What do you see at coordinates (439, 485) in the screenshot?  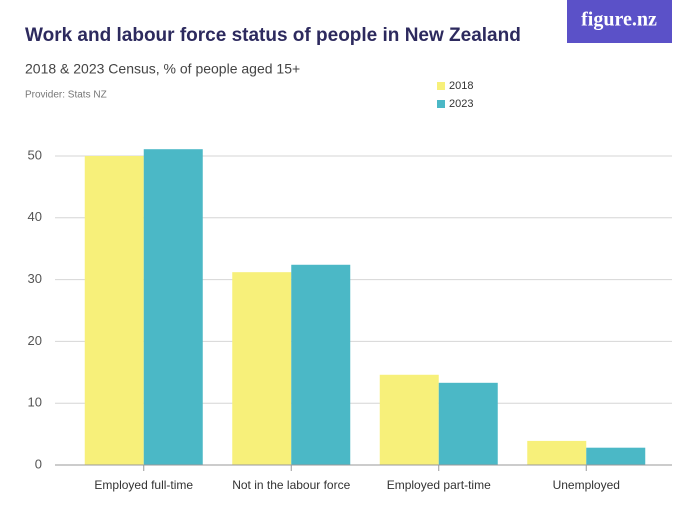 I see `x-tick-label: Employed part-time` at bounding box center [439, 485].